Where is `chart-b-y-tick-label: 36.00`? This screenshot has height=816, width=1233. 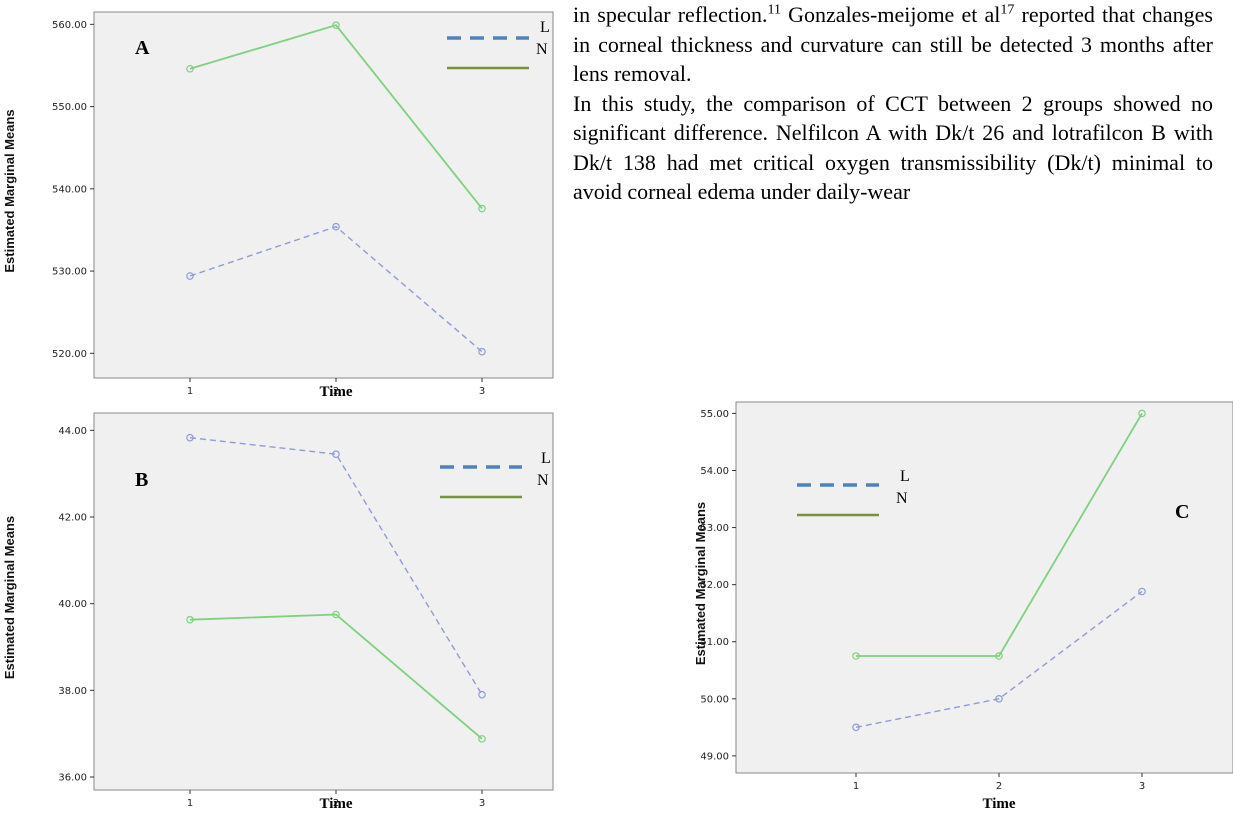
chart-b-y-tick-label: 36.00 is located at coordinates (72, 778).